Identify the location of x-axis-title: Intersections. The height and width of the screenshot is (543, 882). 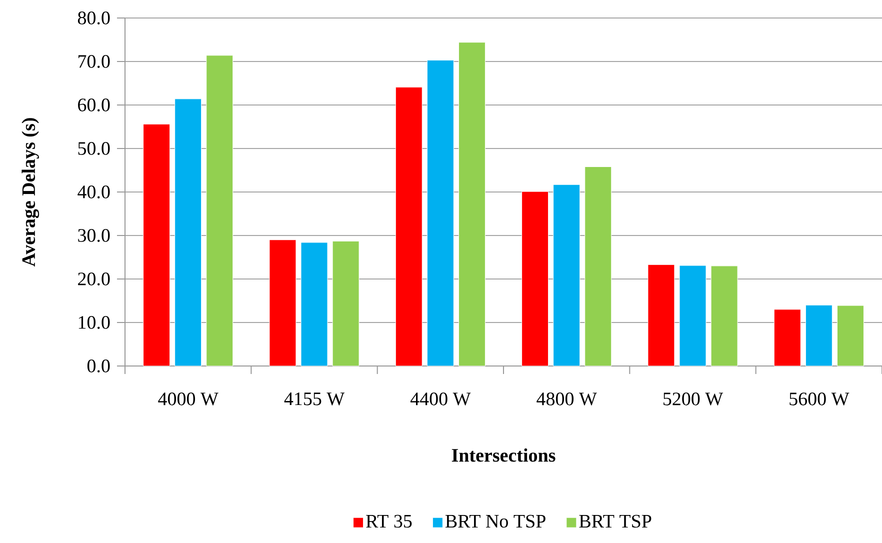
(504, 455).